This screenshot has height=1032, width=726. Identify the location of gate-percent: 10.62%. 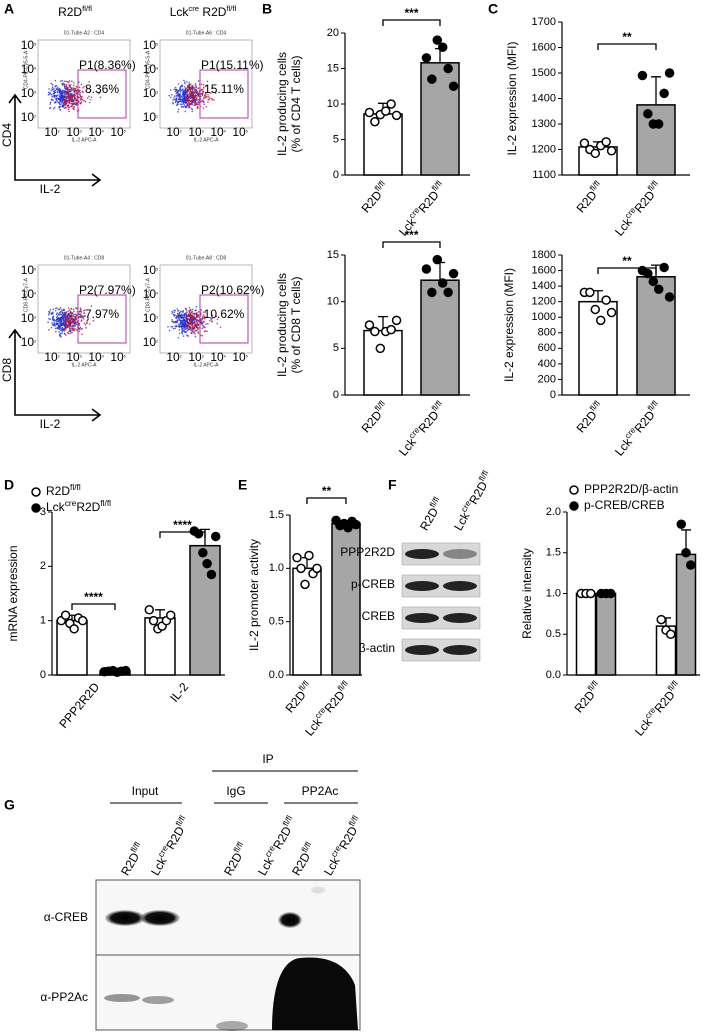
(224, 314).